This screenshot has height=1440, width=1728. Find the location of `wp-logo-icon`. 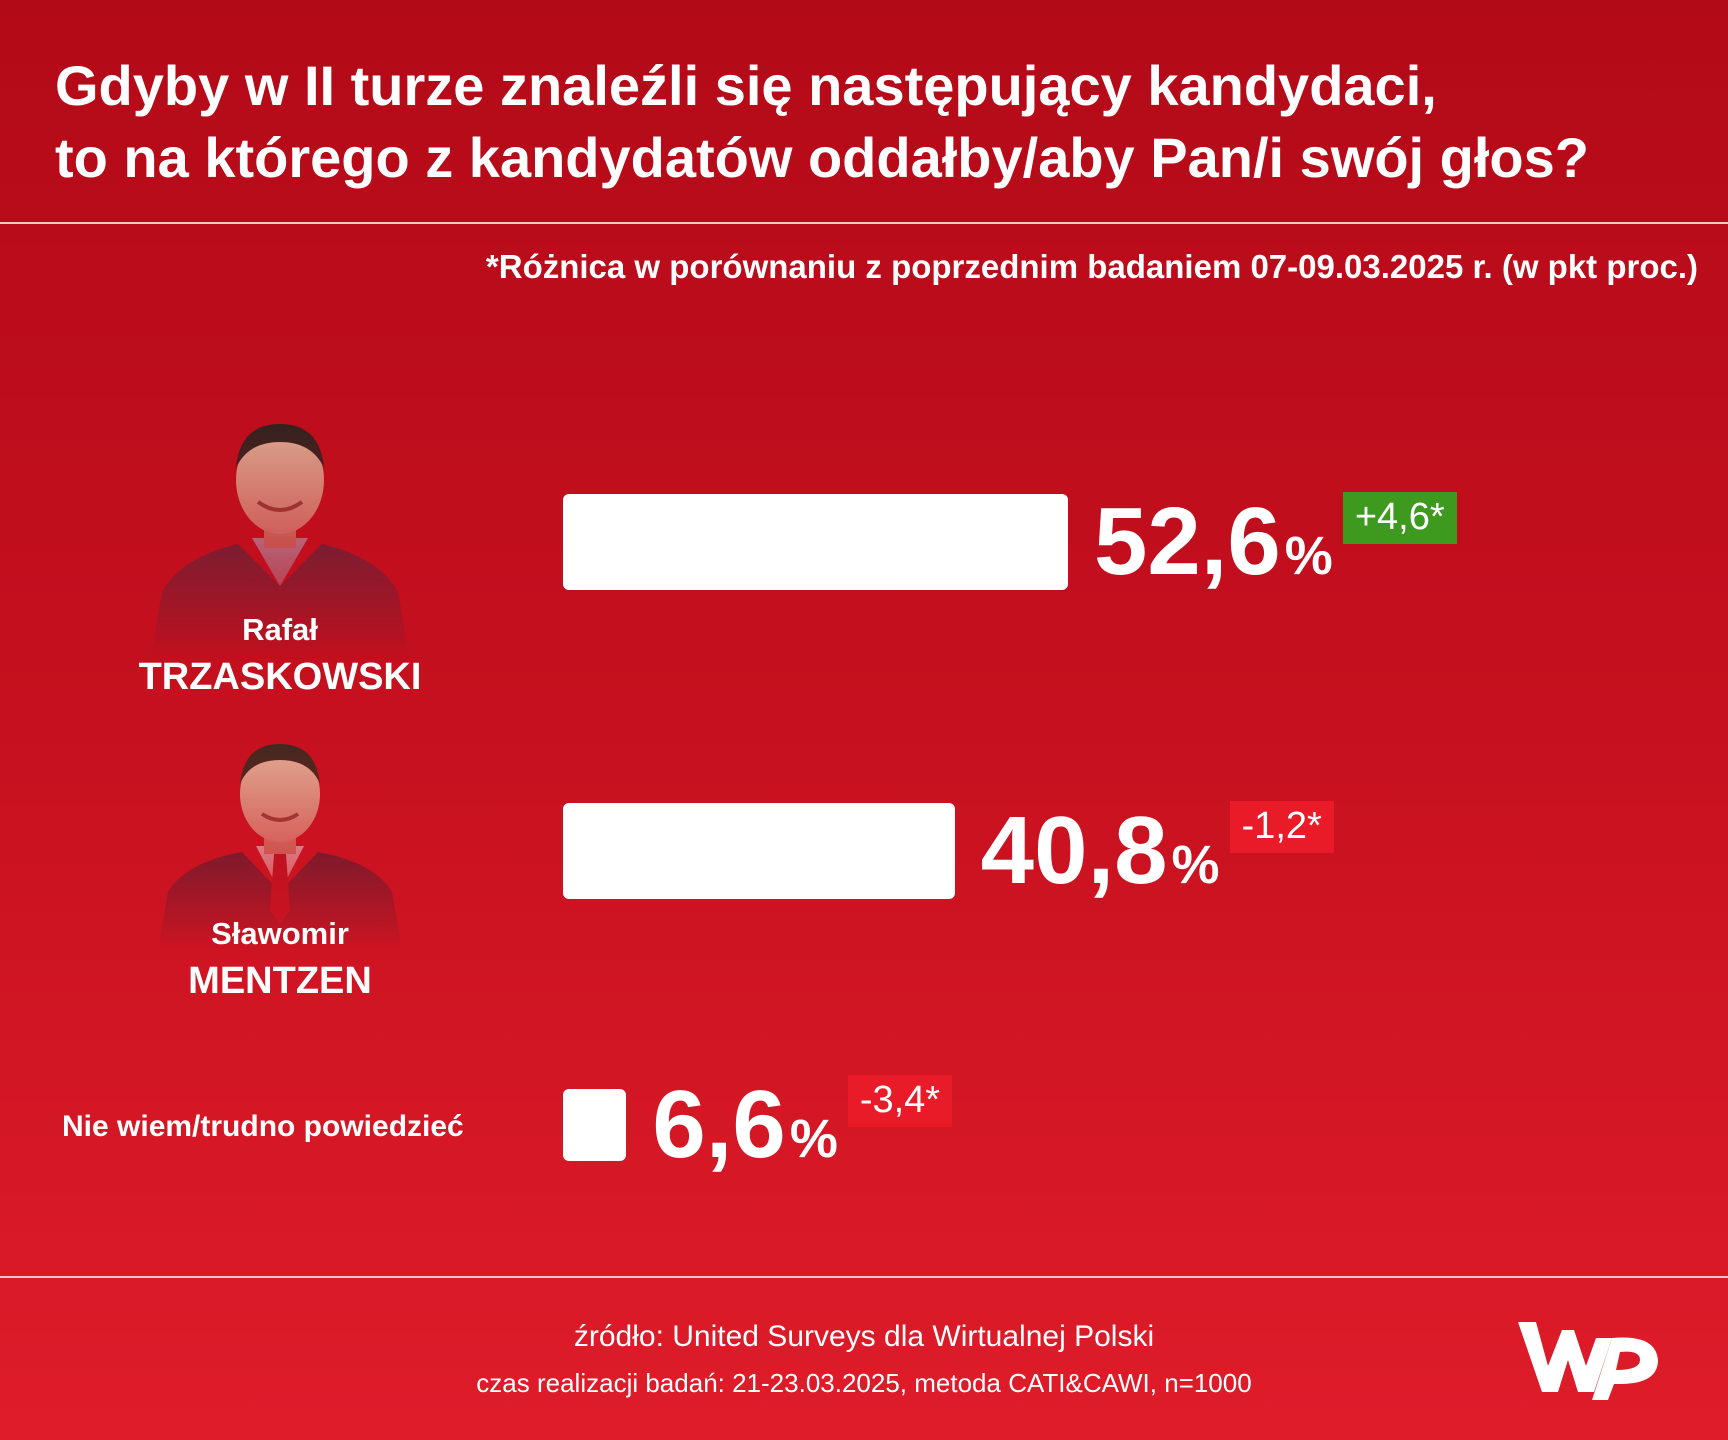

wp-logo-icon is located at coordinates (1588, 1361).